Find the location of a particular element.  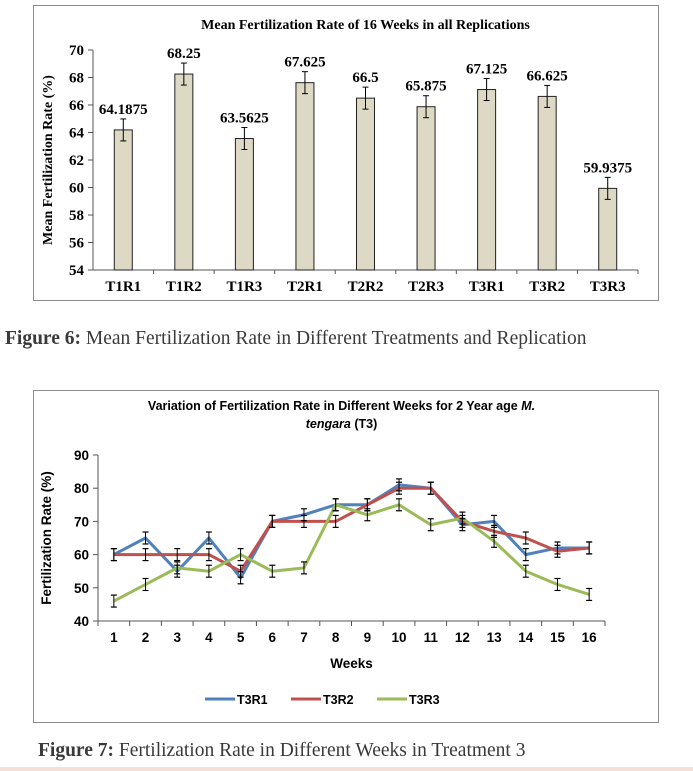

chart-1-data-label: 67.125 is located at coordinates (486, 70).